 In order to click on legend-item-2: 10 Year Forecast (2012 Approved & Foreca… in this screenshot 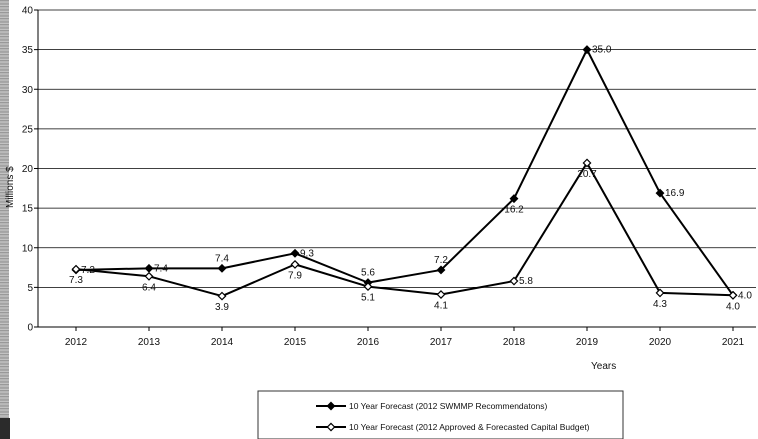, I will do `click(453, 427)`.